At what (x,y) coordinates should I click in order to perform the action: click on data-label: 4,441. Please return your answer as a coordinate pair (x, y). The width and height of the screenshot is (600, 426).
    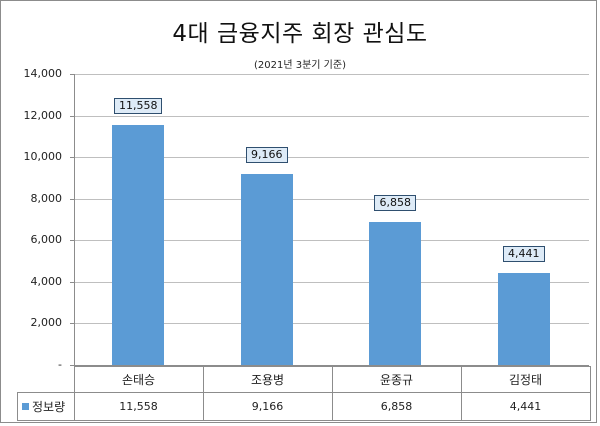
    Looking at the image, I should click on (523, 253).